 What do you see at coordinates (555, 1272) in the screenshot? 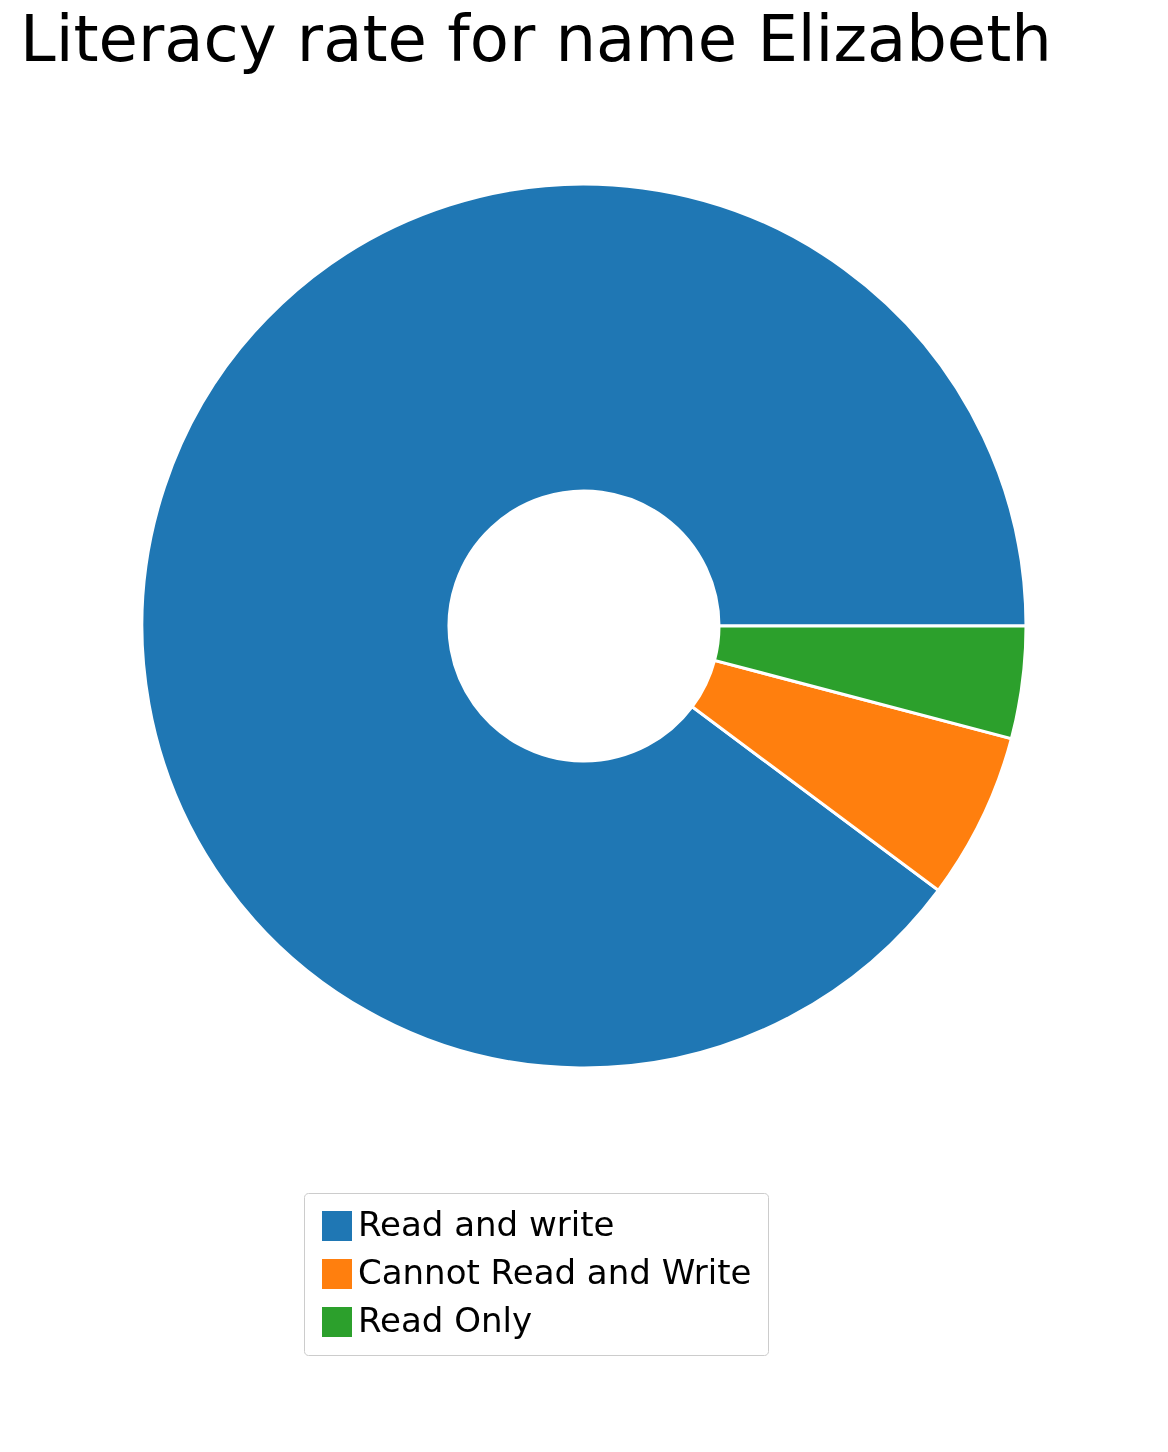
I see `legend-label: Cannot Read and Write` at bounding box center [555, 1272].